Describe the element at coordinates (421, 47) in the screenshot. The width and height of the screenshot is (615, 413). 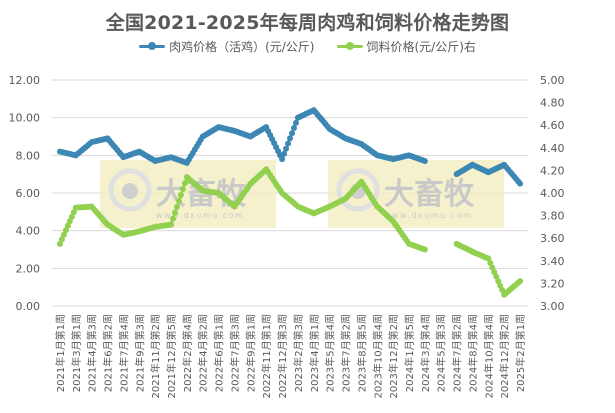
I see `legend-label: 饲料价格(元/公斤)右` at that location.